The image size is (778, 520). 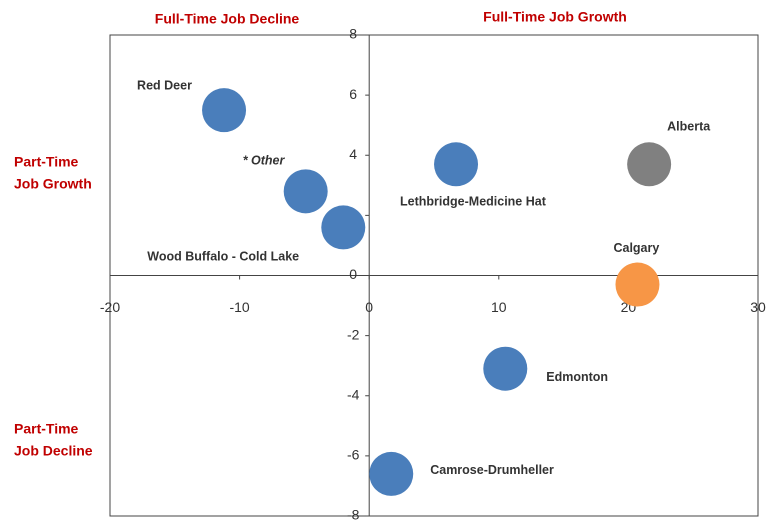 I want to click on y-tick-label: -8, so click(x=353, y=513).